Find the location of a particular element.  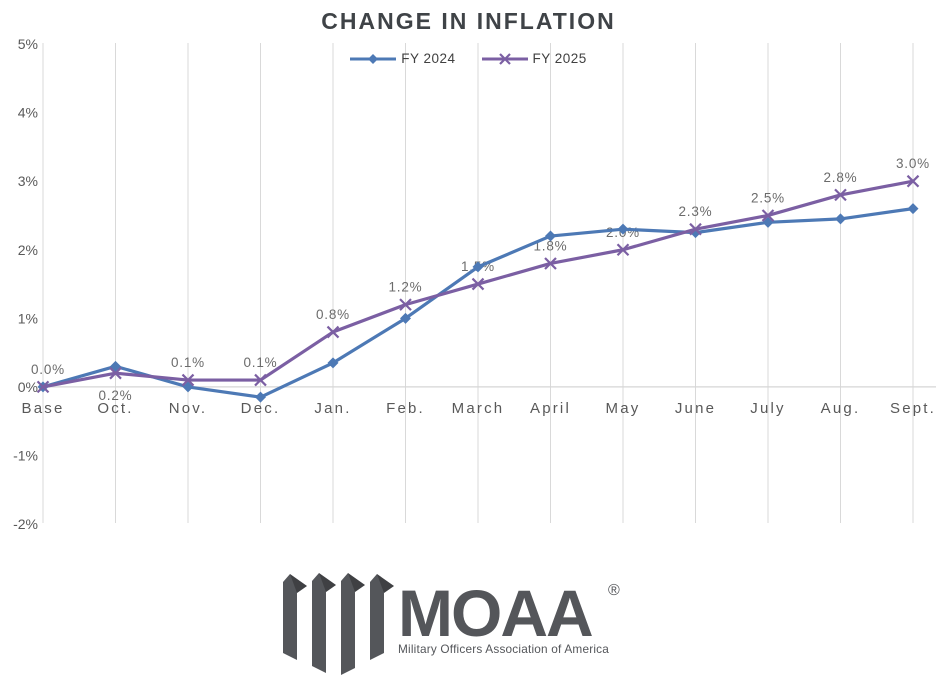

y-axis-tick-label: 0% is located at coordinates (28, 387).